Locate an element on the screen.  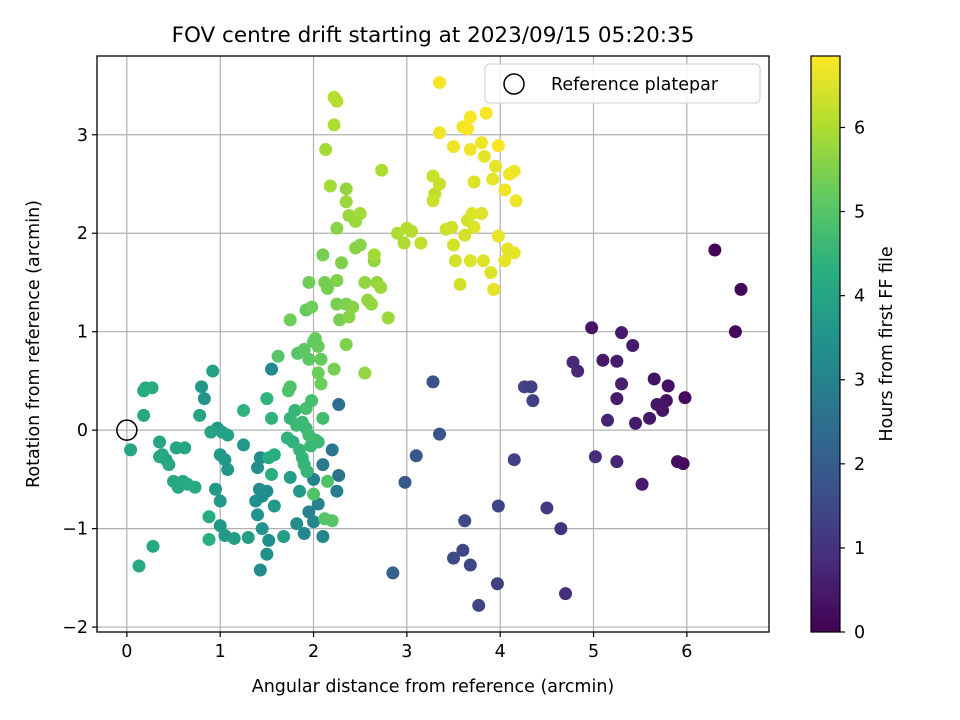
x-tick-label: 5 is located at coordinates (593, 652).